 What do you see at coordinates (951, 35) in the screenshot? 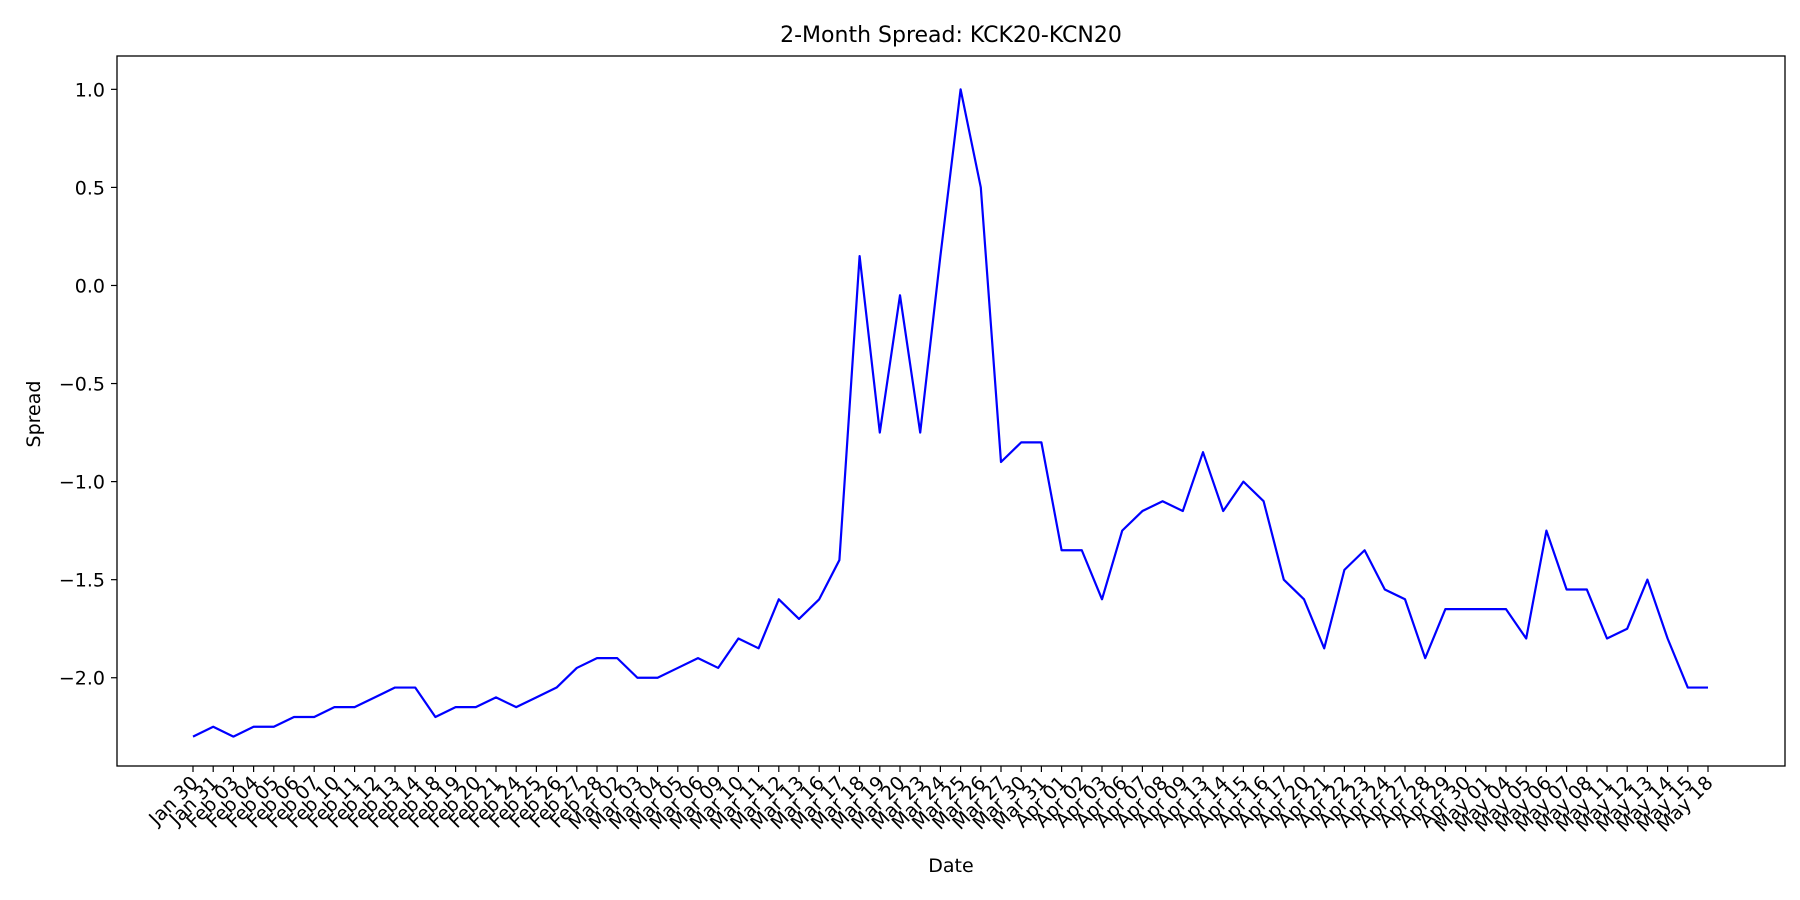
I see `chart-title: 2-Month Spread: KCK20-KCN20` at bounding box center [951, 35].